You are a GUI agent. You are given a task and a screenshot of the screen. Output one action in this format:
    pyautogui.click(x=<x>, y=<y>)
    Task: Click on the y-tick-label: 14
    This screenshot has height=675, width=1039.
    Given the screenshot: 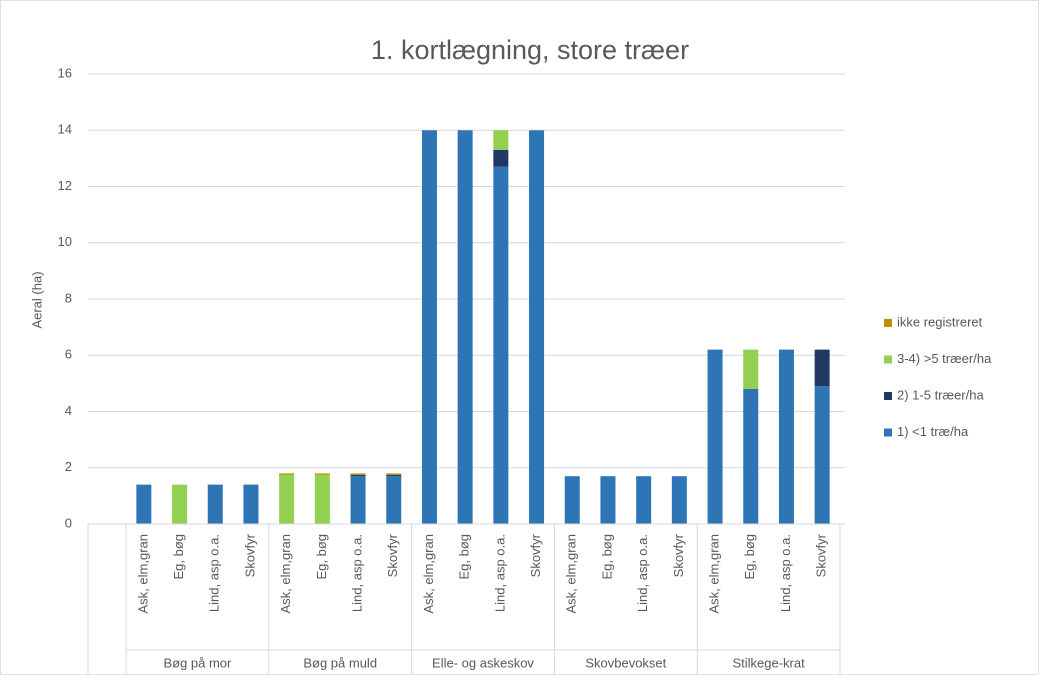 What is the action you would take?
    pyautogui.click(x=65, y=129)
    